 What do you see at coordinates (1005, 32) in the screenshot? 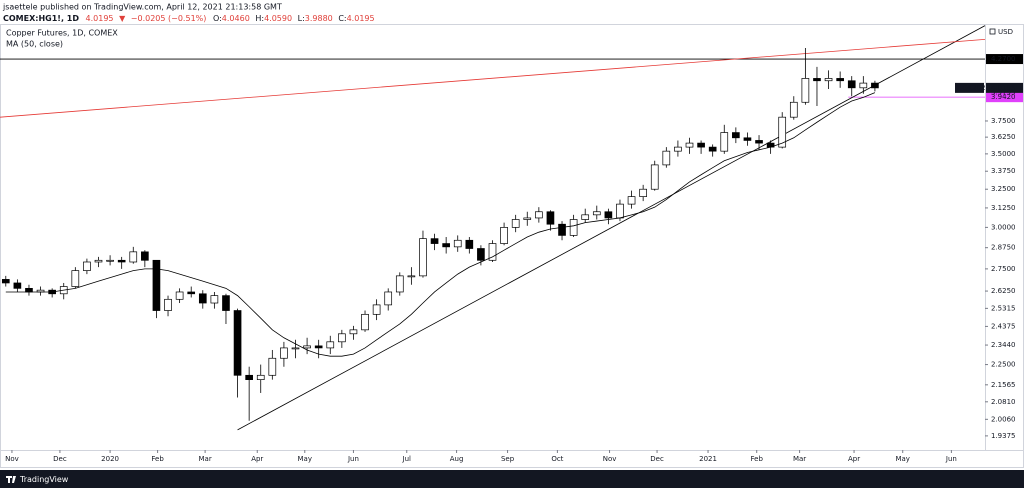
I see `currency: USD` at bounding box center [1005, 32].